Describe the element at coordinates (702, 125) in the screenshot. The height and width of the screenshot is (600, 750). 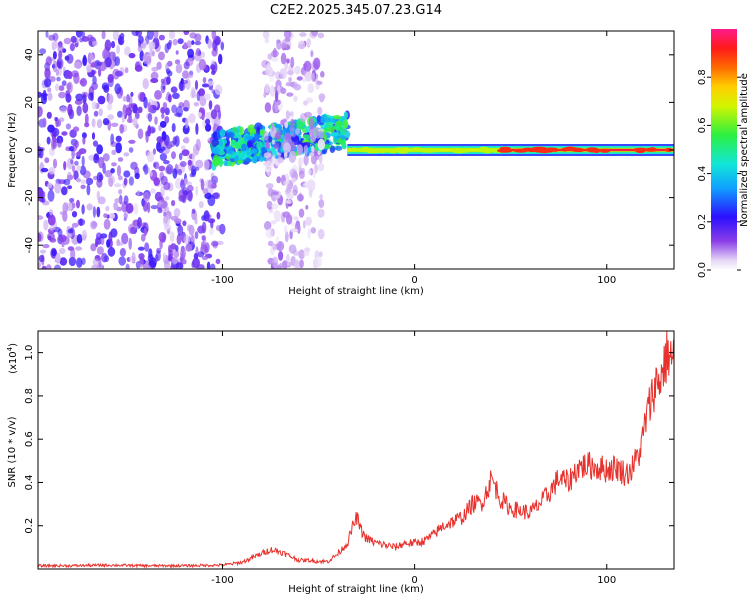
I see `colorbar-tick-label-3: 0.6` at that location.